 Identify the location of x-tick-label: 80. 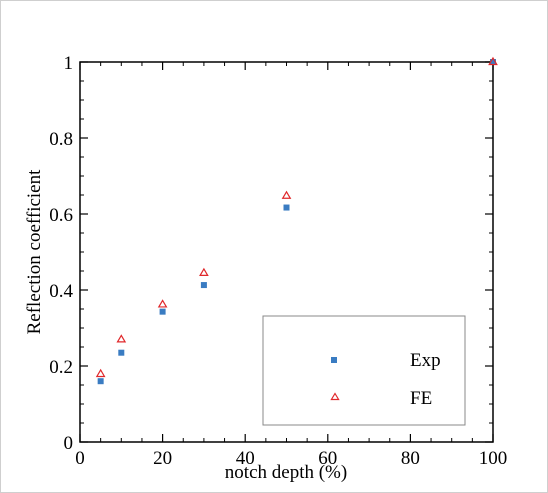
(410, 458).